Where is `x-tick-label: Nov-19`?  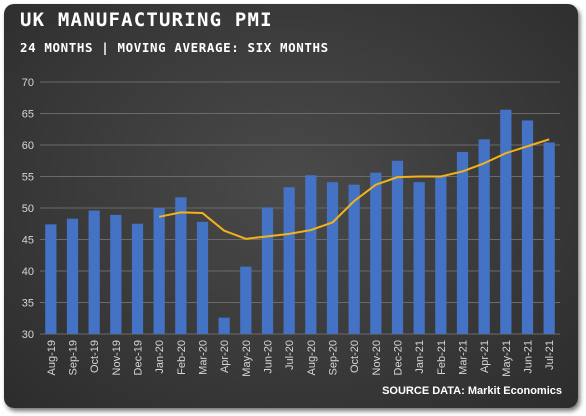 x-tick-label: Nov-19 is located at coordinates (117, 357).